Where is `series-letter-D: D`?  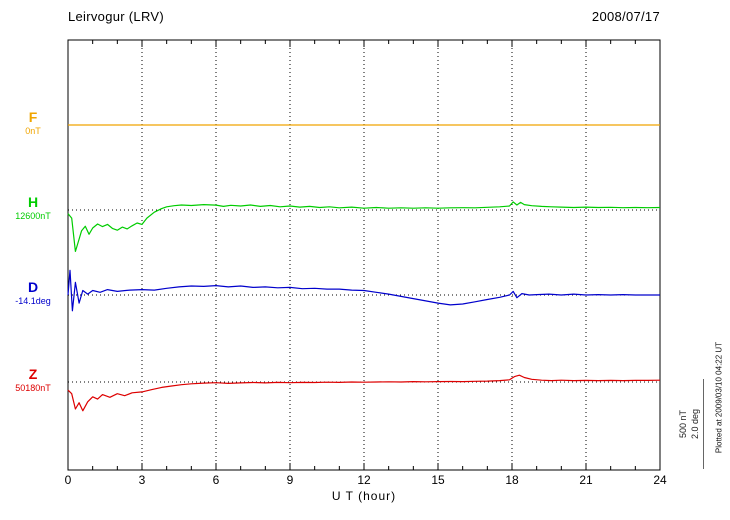
series-letter-D: D is located at coordinates (33, 287).